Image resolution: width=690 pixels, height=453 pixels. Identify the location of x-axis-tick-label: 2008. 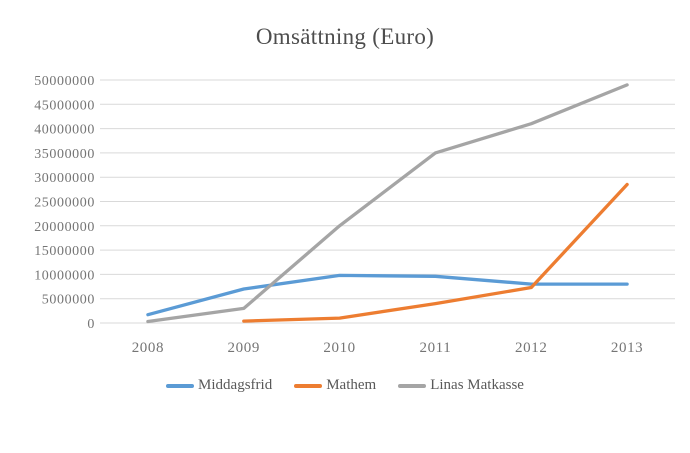
(148, 348).